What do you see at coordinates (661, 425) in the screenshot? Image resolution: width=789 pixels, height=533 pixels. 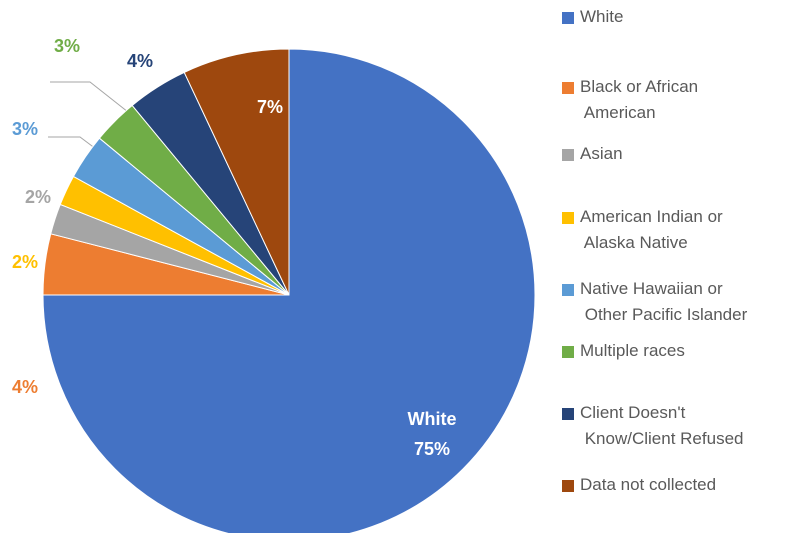 I see `legend-label: Client Doesn't Know/Client Refused` at bounding box center [661, 425].